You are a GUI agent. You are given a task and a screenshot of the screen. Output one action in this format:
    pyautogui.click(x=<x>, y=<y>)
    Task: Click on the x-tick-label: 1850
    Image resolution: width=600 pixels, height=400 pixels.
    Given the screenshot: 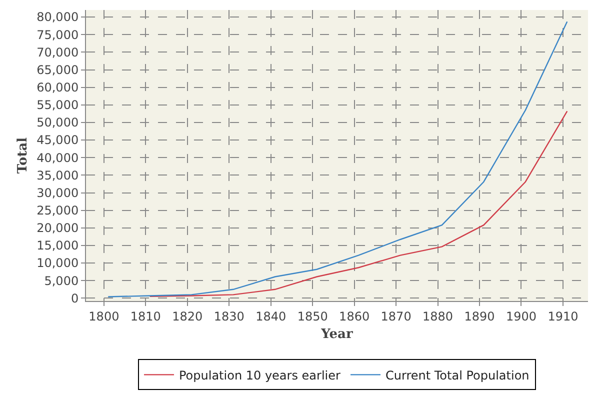 What is the action you would take?
    pyautogui.click(x=312, y=316)
    